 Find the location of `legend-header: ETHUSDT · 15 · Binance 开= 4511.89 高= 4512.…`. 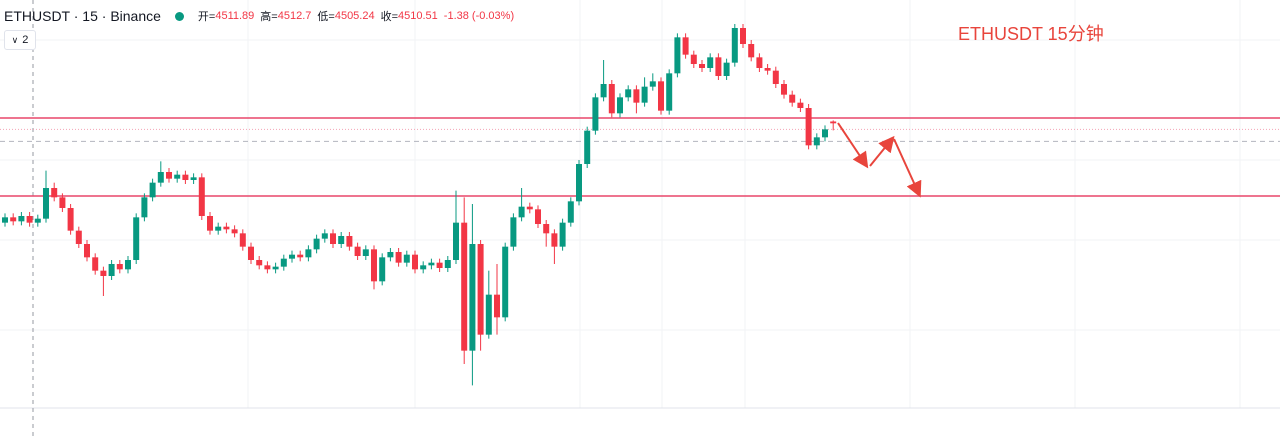

legend-header: ETHUSDT · 15 · Binance 开= 4511.89 高= 4512.… is located at coordinates (259, 16).